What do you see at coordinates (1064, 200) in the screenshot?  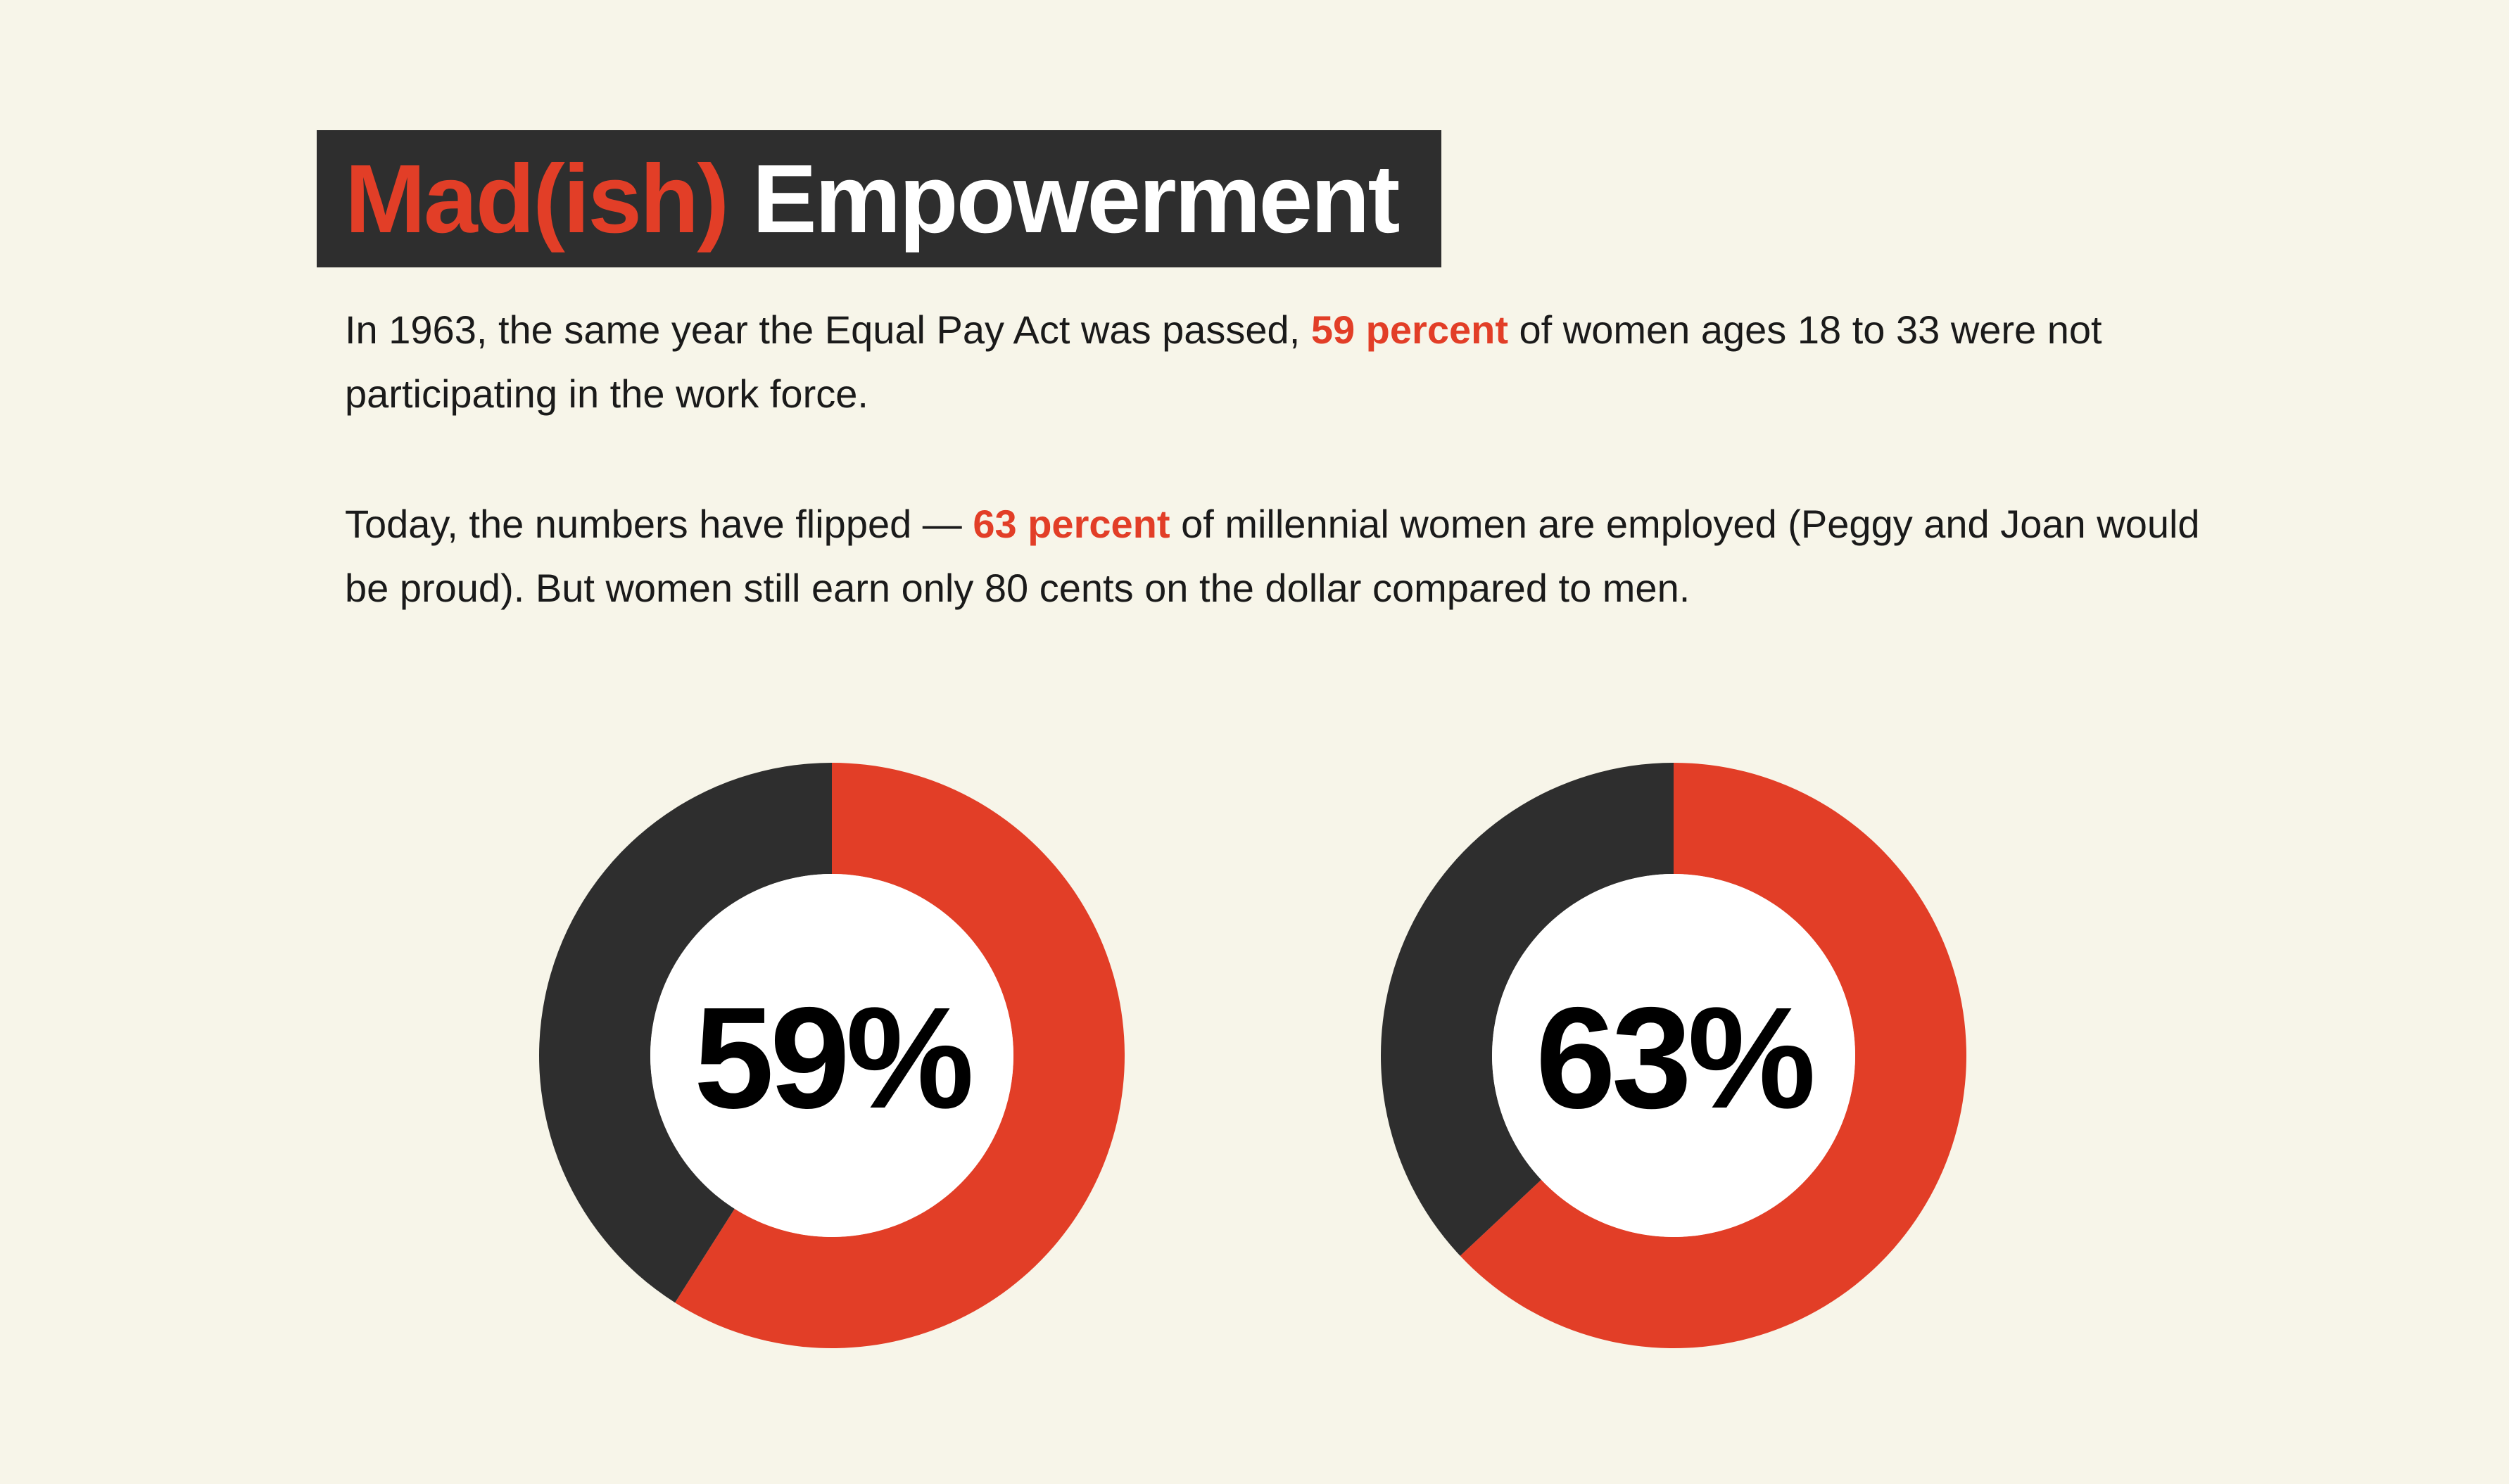 I see `title-main-text: Empowerment` at bounding box center [1064, 200].